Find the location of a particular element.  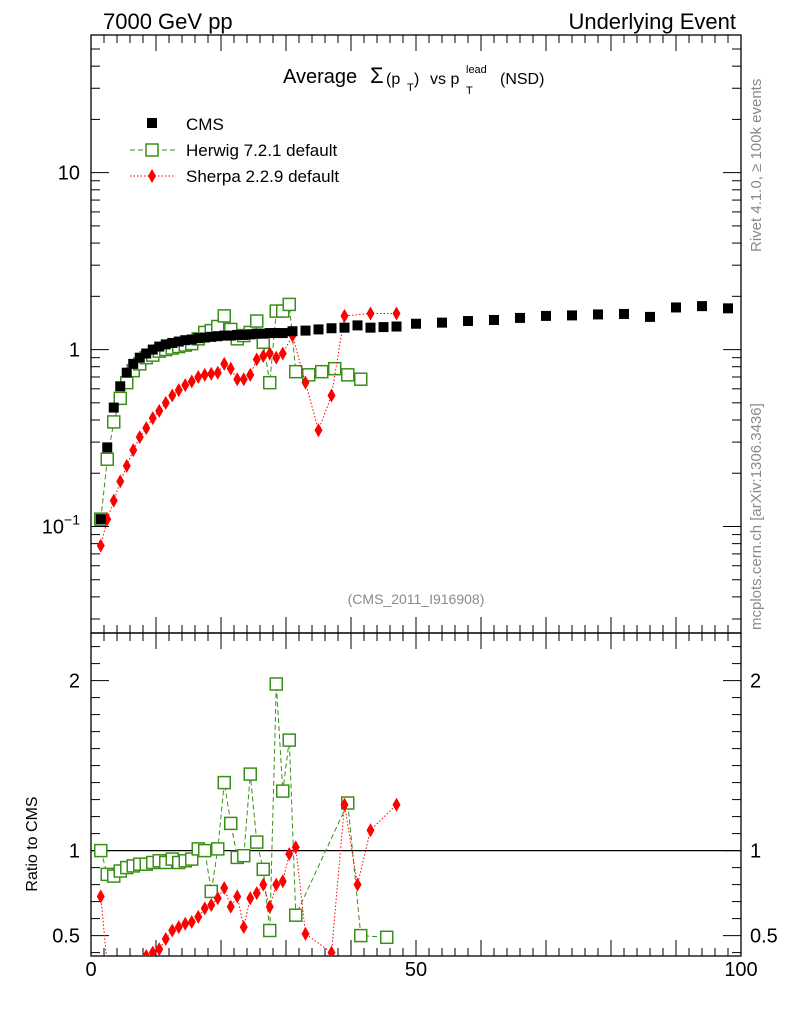

plot-title: Average Σ (p T ) vs p lead T (NSD) is located at coordinates (413, 80).